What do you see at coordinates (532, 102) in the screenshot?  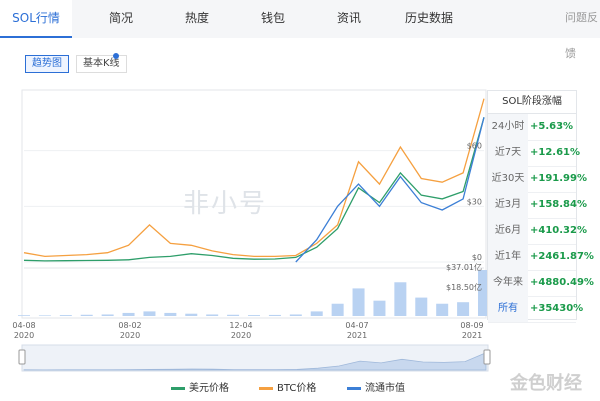 I see `change-panel-title: SOL阶段涨幅` at bounding box center [532, 102].